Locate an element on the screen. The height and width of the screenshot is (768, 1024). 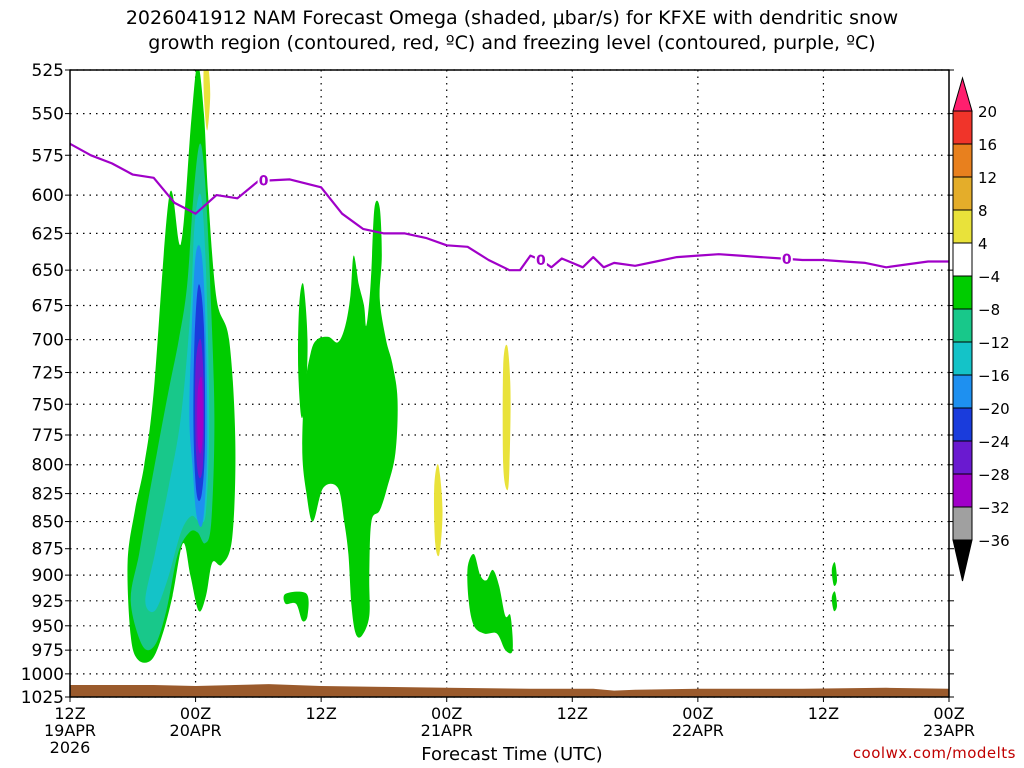
x-tick-label: 20APR is located at coordinates (196, 730).